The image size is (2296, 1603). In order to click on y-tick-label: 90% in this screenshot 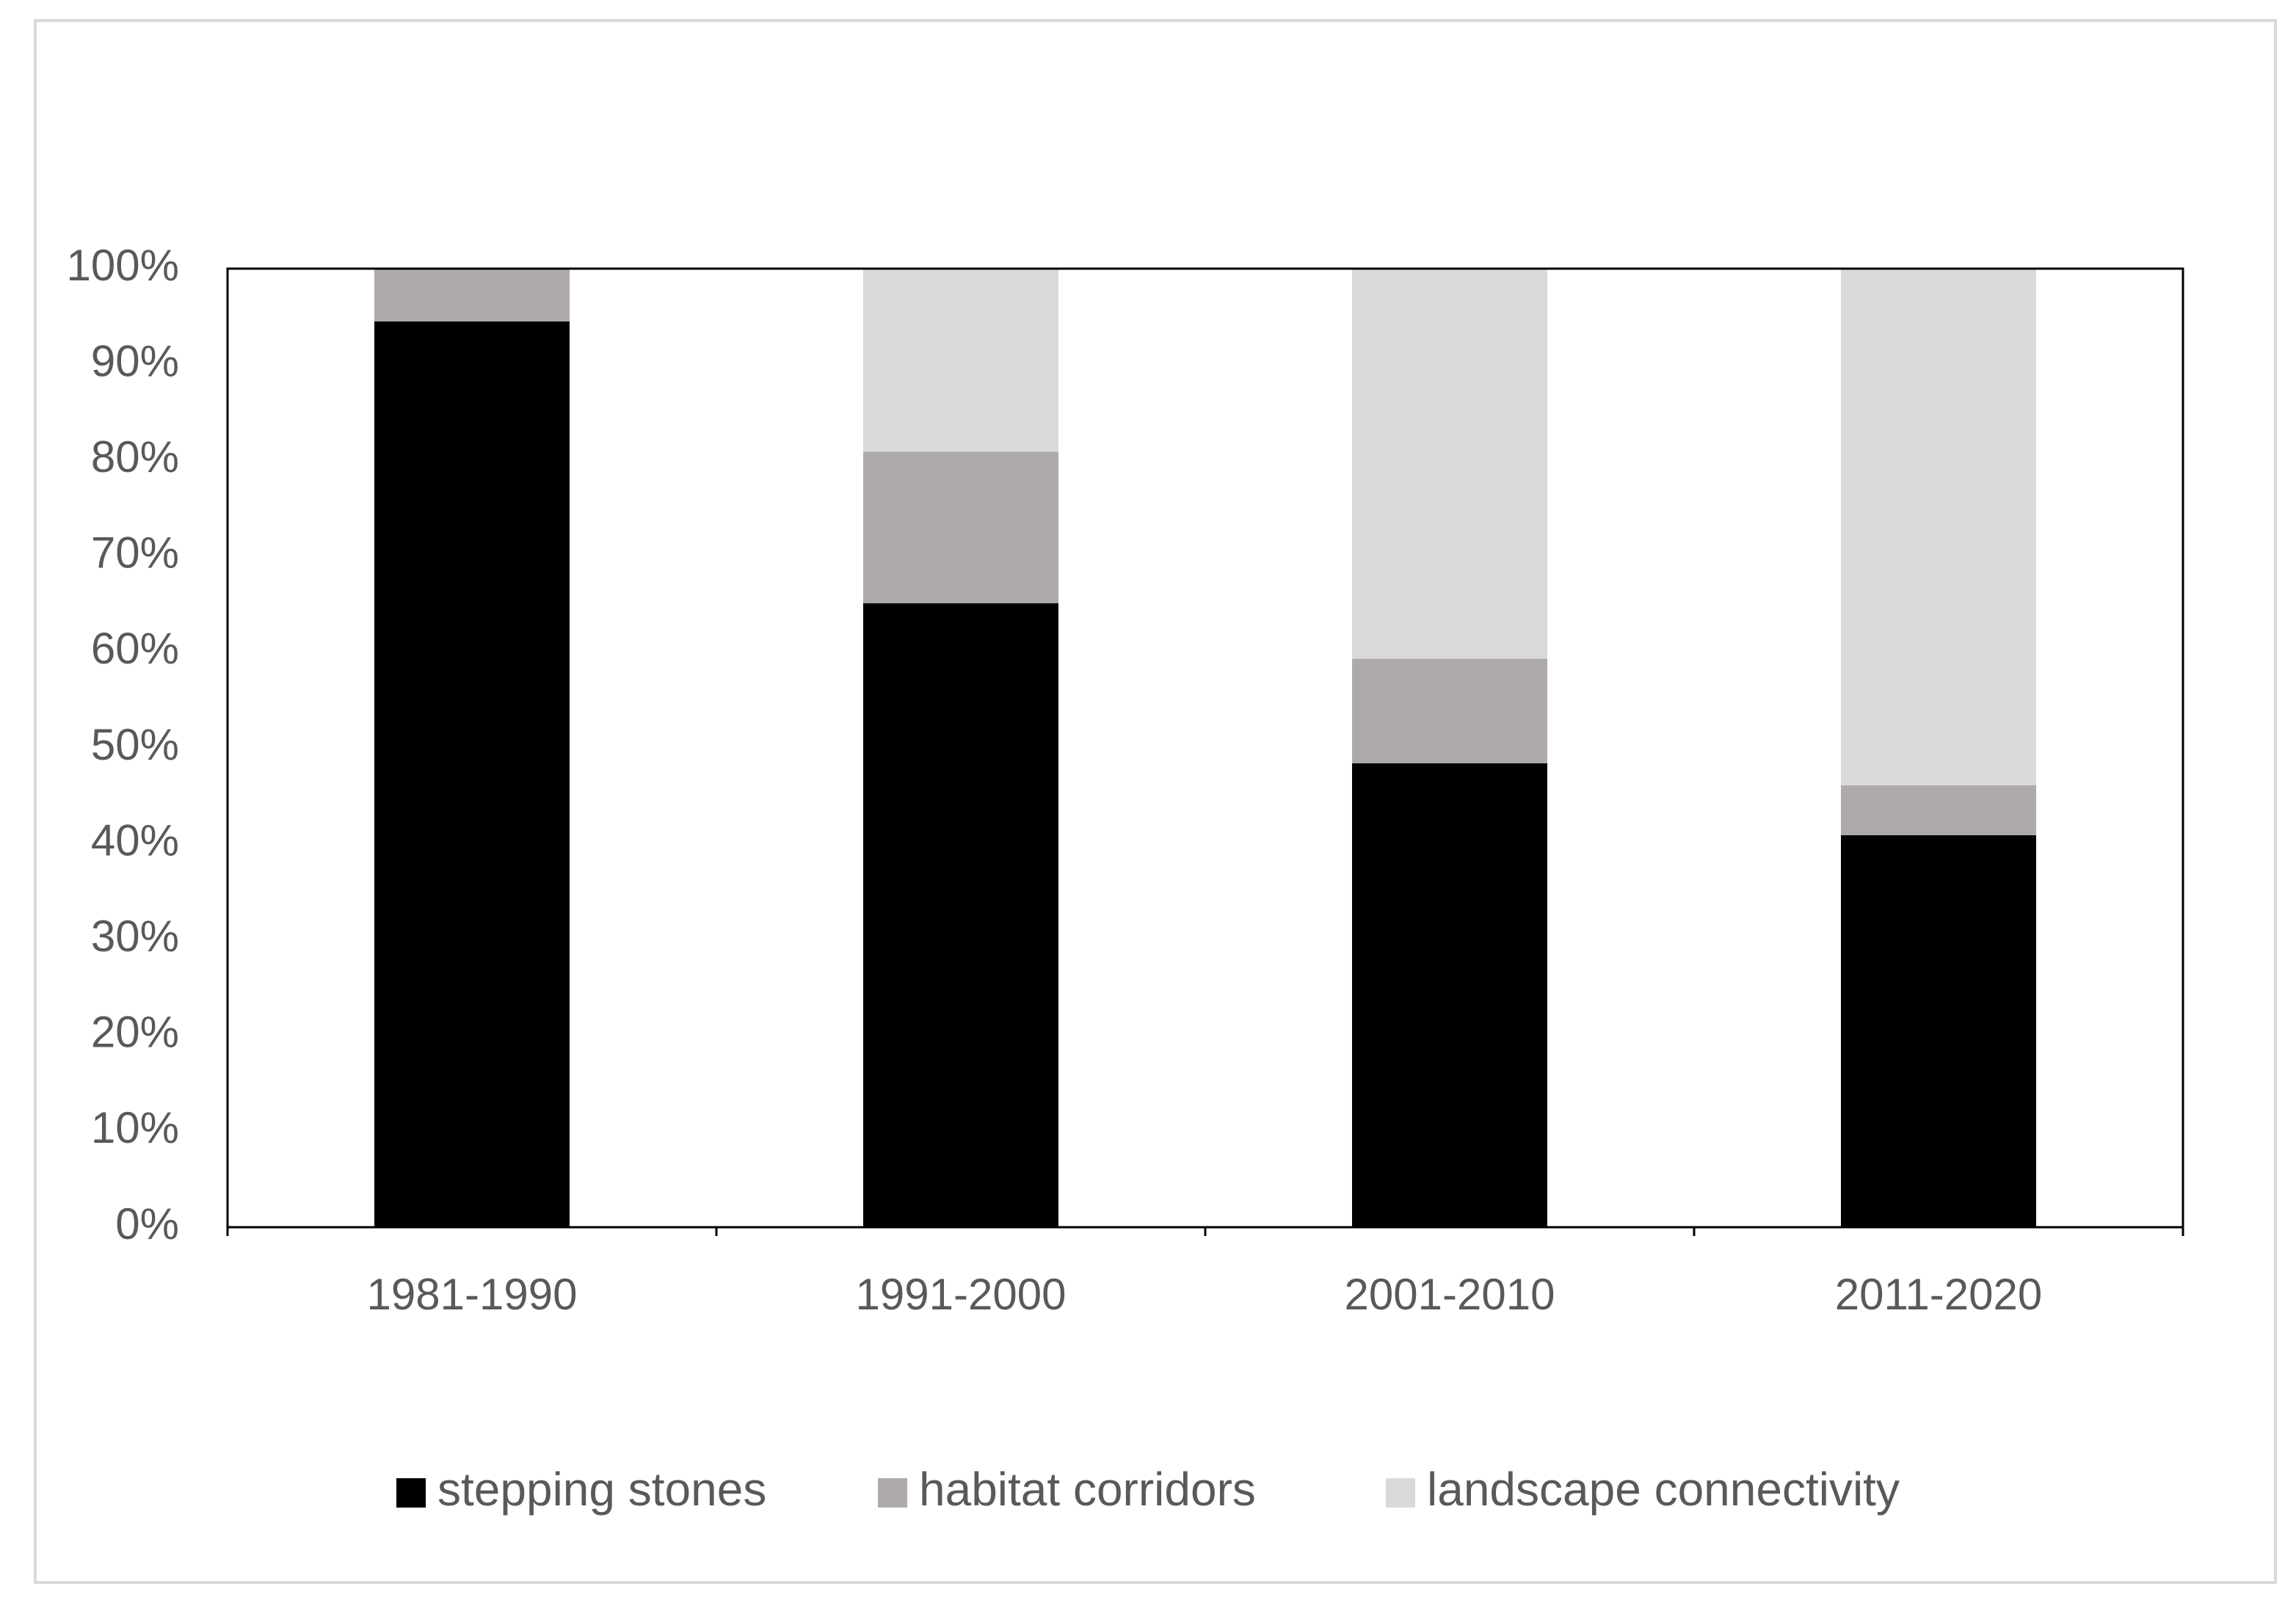, I will do `click(135, 360)`.